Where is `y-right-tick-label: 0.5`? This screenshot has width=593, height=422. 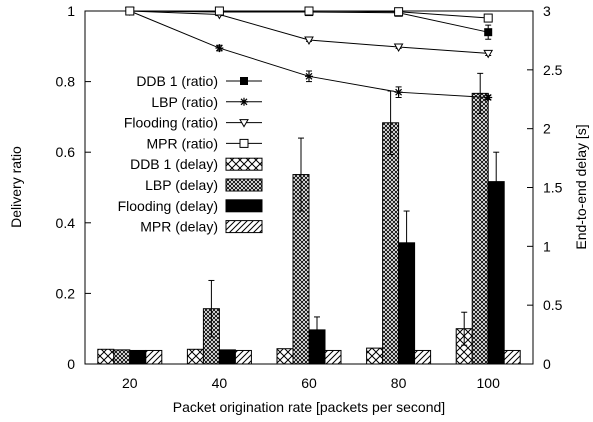 y-right-tick-label: 0.5 is located at coordinates (553, 305).